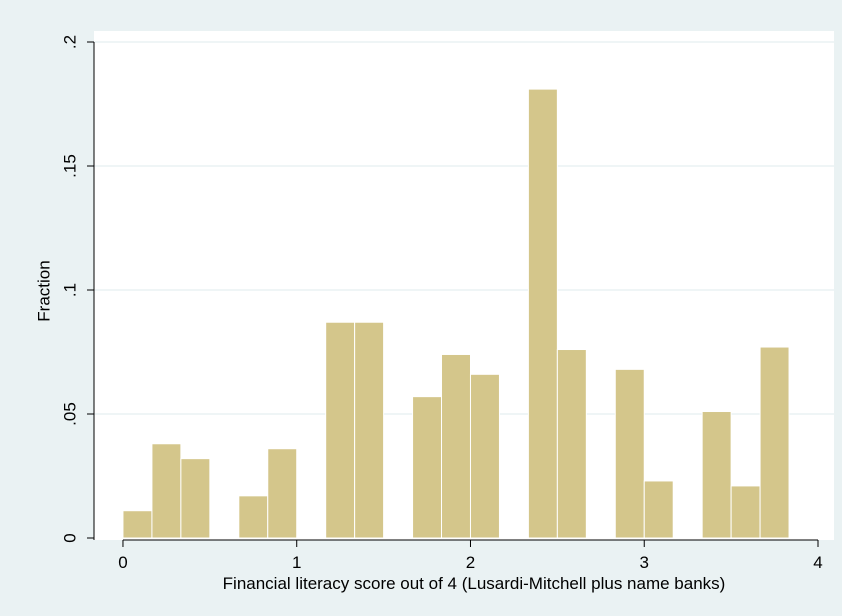 Image resolution: width=842 pixels, height=616 pixels. I want to click on x-axis-ticks: 0 1 2 3 4, so click(470, 556).